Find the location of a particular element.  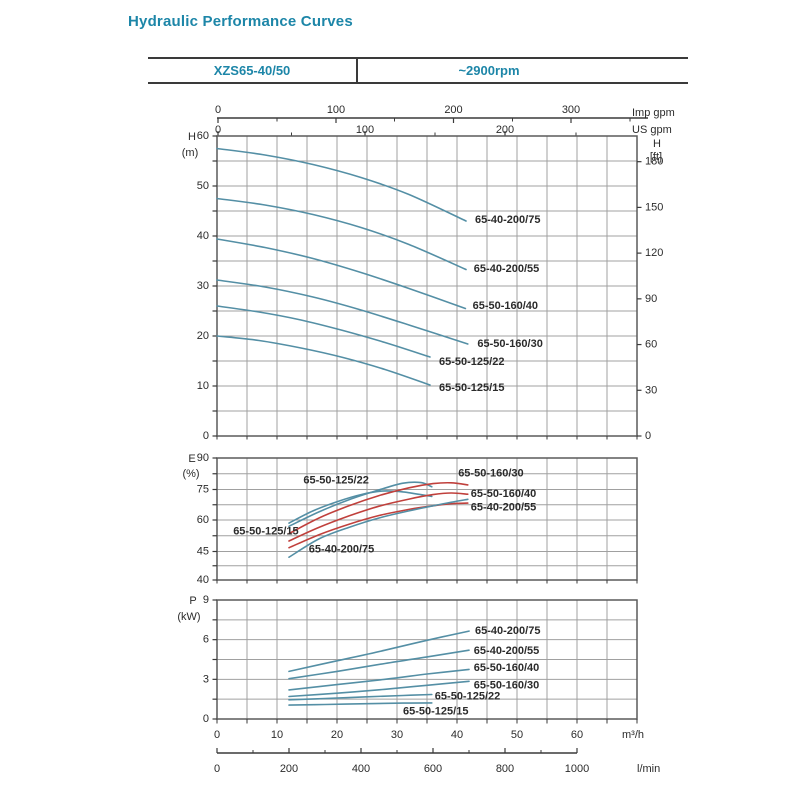

imp-gpm-unit: Imp gpm is located at coordinates (653, 113).